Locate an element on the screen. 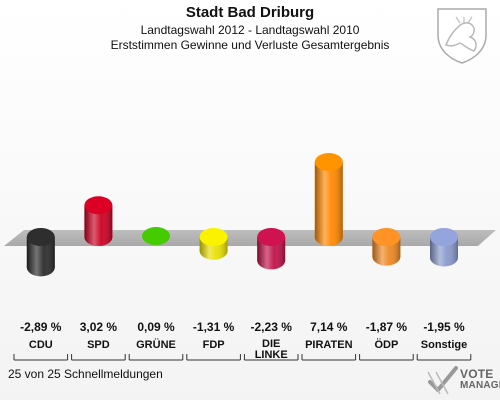 The width and height of the screenshot is (500, 400). bar-spd is located at coordinates (98, 221).